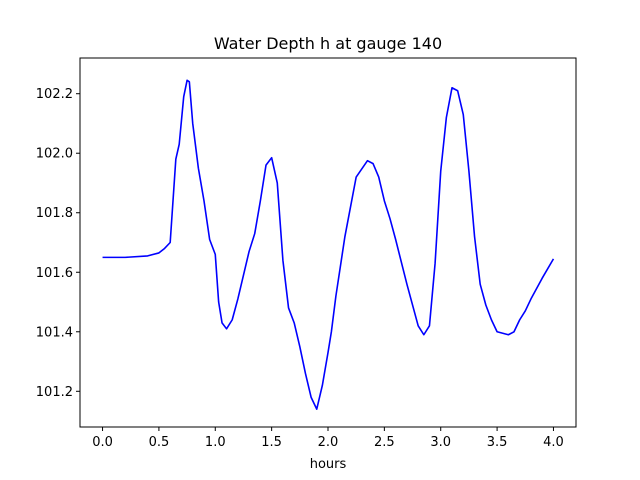 This screenshot has height=480, width=640. Describe the element at coordinates (553, 442) in the screenshot. I see `x-tick-label: 4.0` at that location.